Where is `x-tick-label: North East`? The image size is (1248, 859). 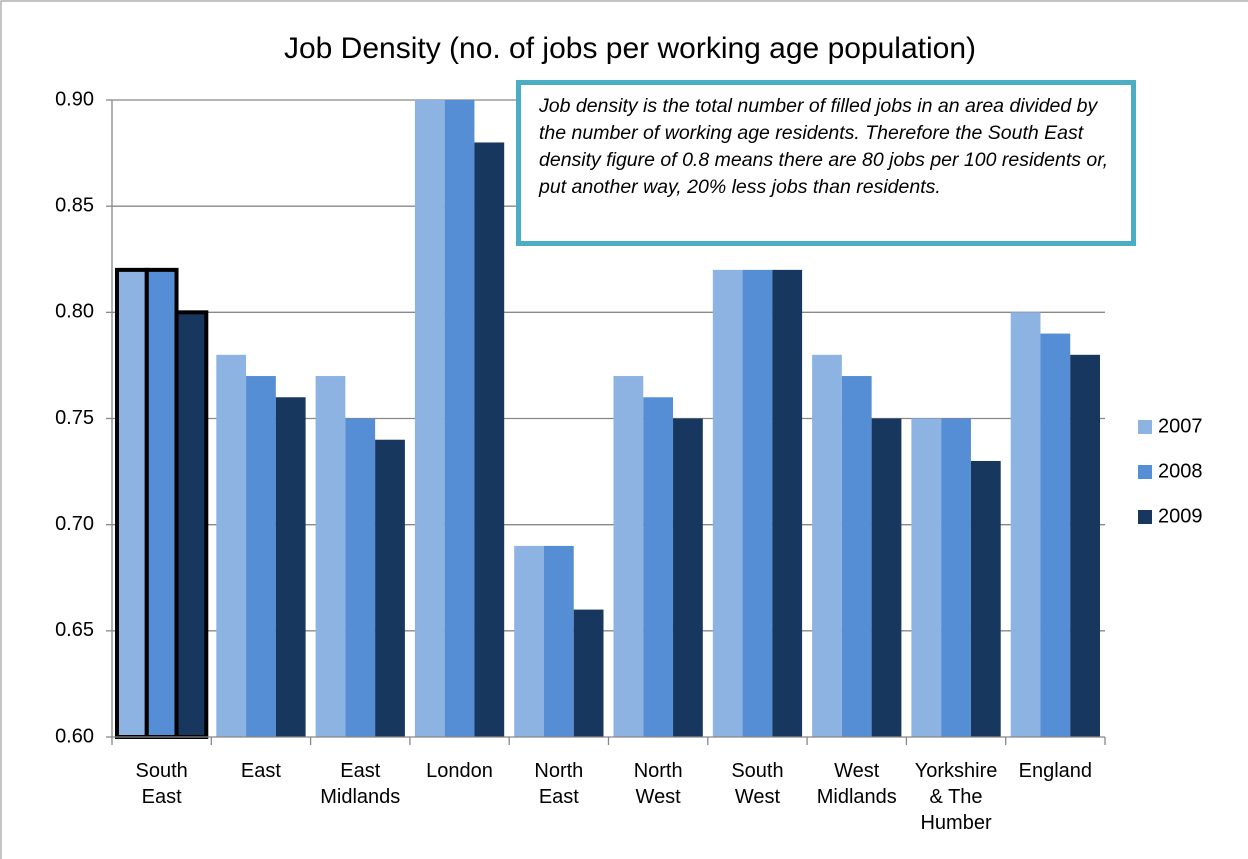 x-tick-label: North East is located at coordinates (558, 784).